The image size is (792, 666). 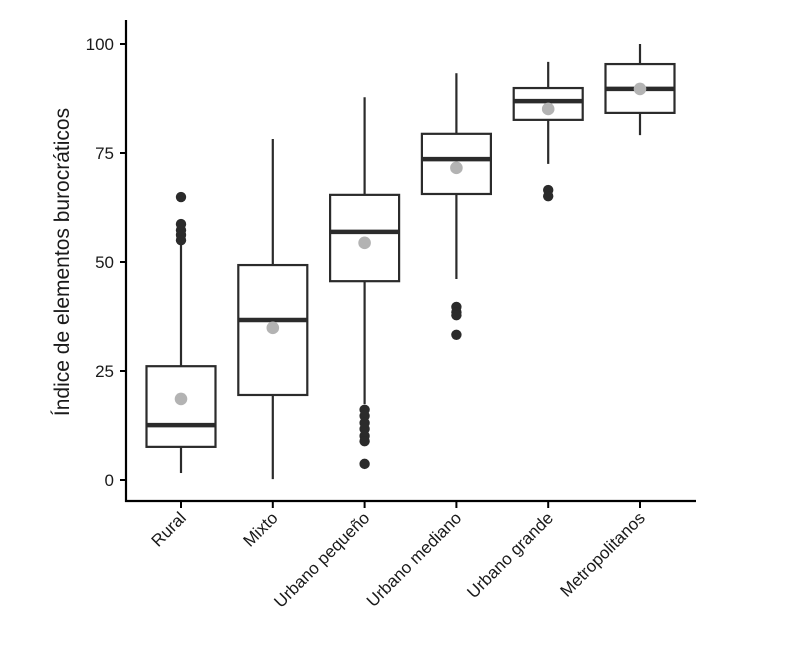 I want to click on y-tick-label: 50, so click(x=104, y=262).